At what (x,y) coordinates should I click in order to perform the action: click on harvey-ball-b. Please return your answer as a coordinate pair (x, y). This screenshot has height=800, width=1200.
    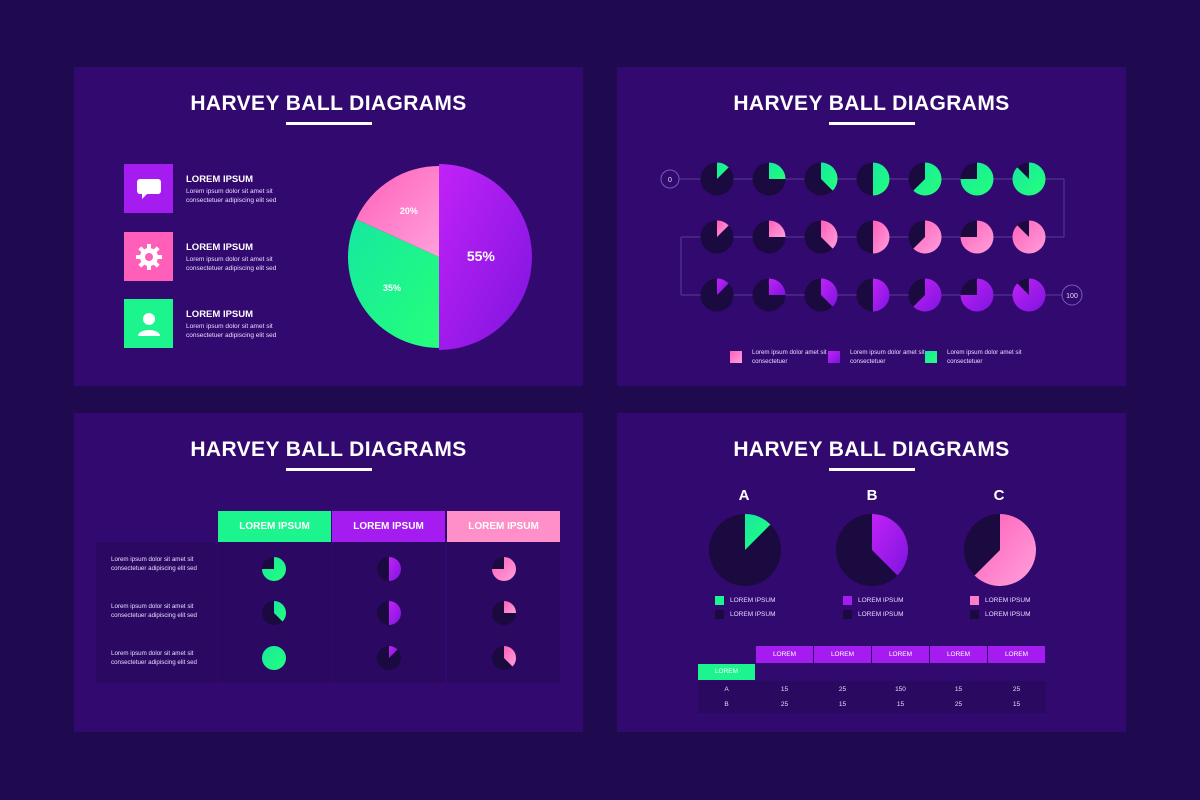
    Looking at the image, I should click on (872, 550).